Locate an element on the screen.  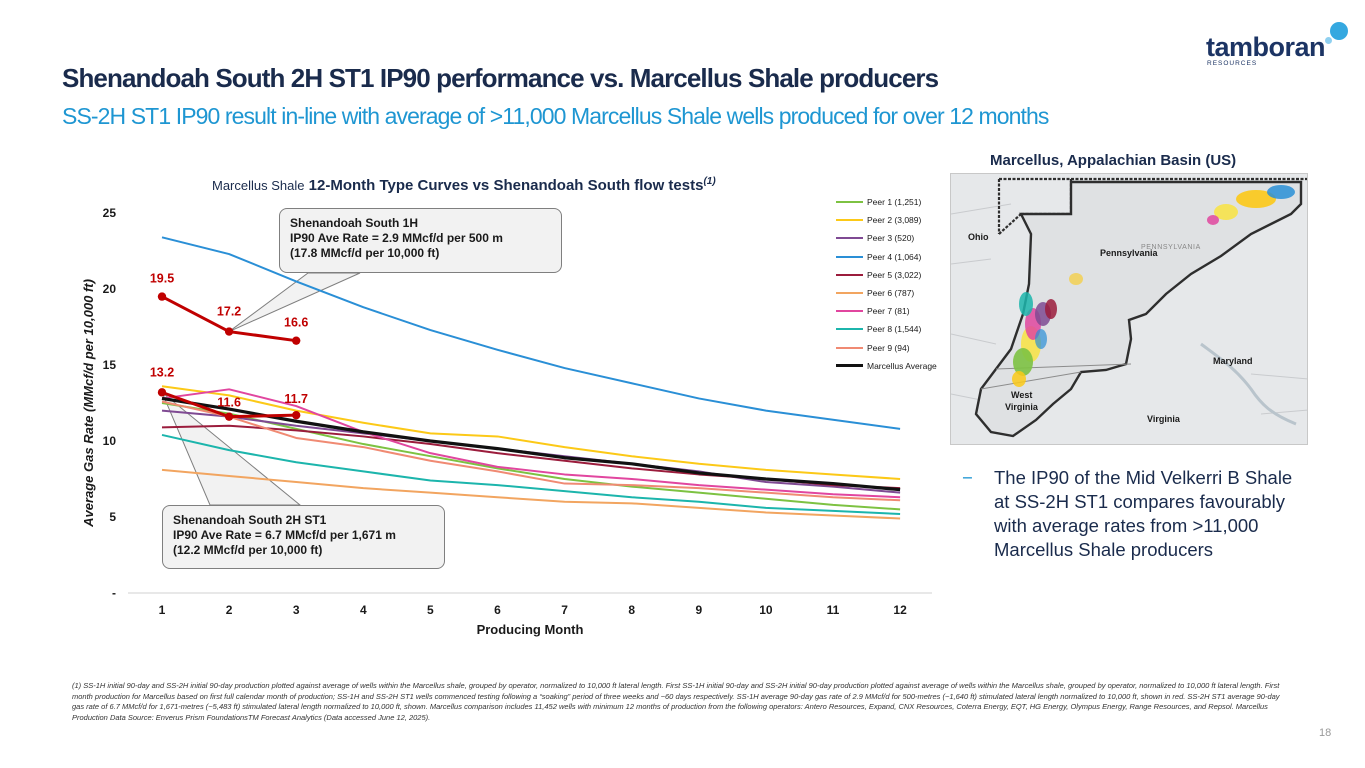
x-tick-label: 1 is located at coordinates (162, 610).